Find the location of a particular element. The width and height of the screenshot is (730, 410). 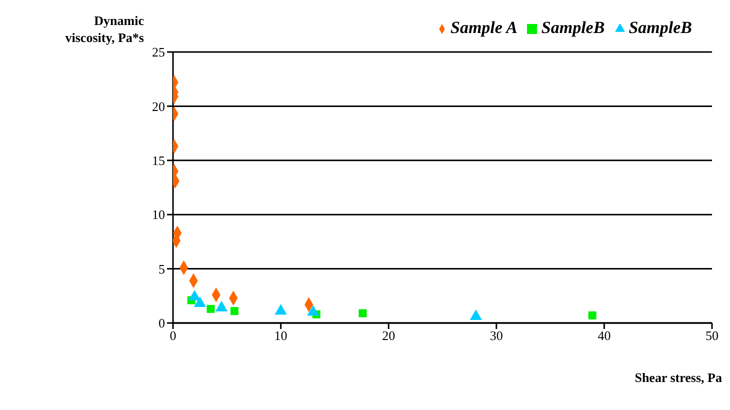

x-tick-label: 20 is located at coordinates (389, 336).